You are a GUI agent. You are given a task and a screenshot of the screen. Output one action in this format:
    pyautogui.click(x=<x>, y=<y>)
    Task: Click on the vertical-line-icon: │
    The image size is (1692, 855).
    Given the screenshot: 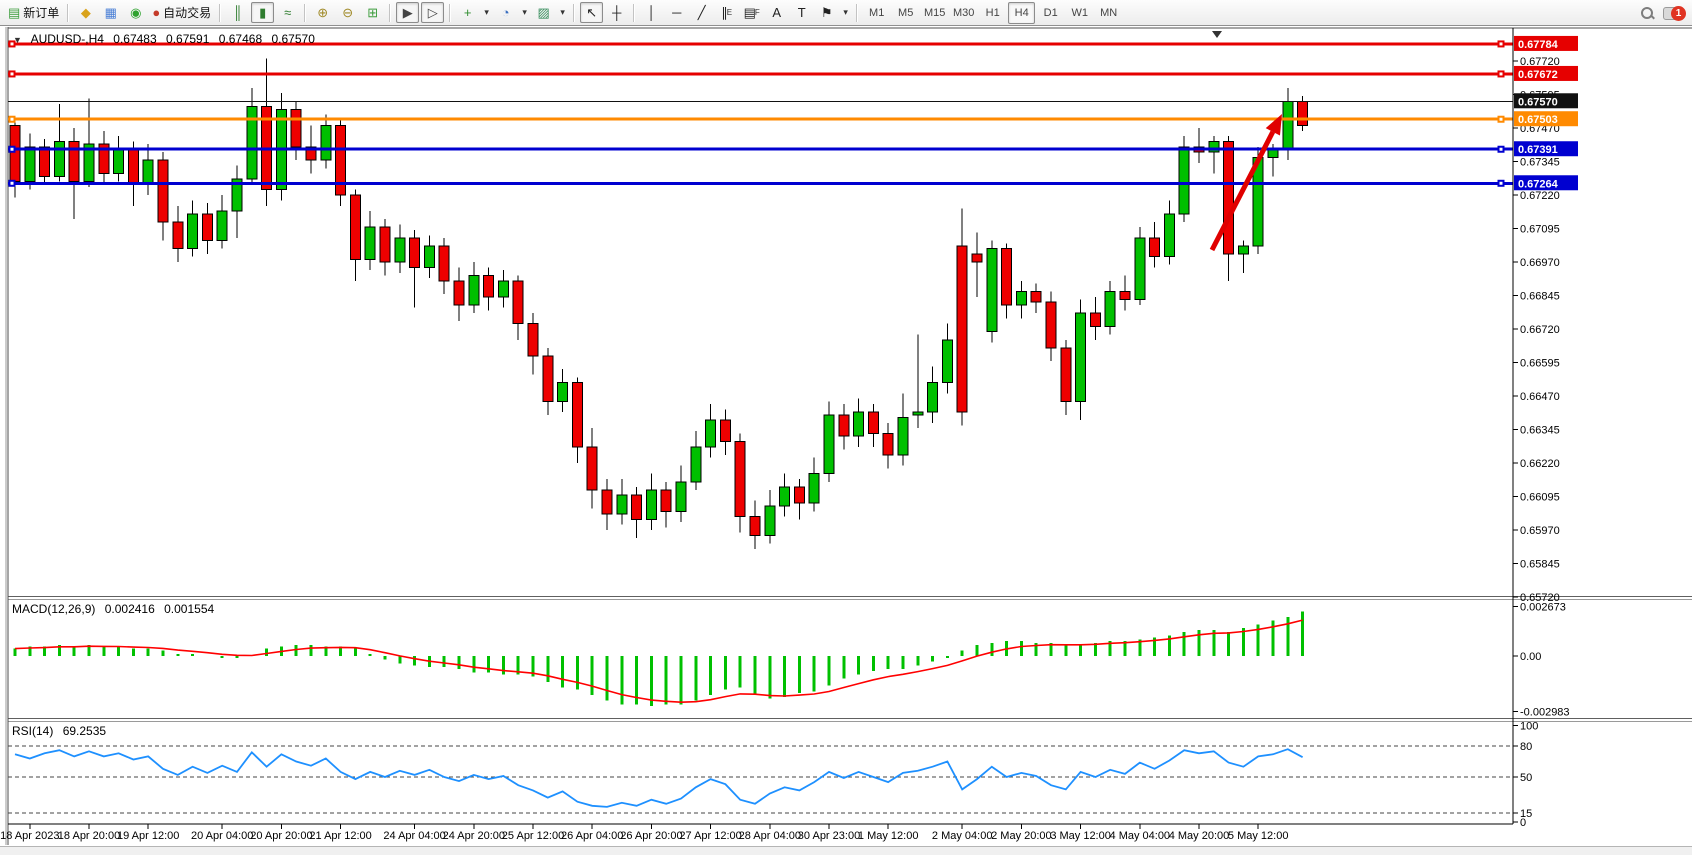 What is the action you would take?
    pyautogui.click(x=651, y=12)
    